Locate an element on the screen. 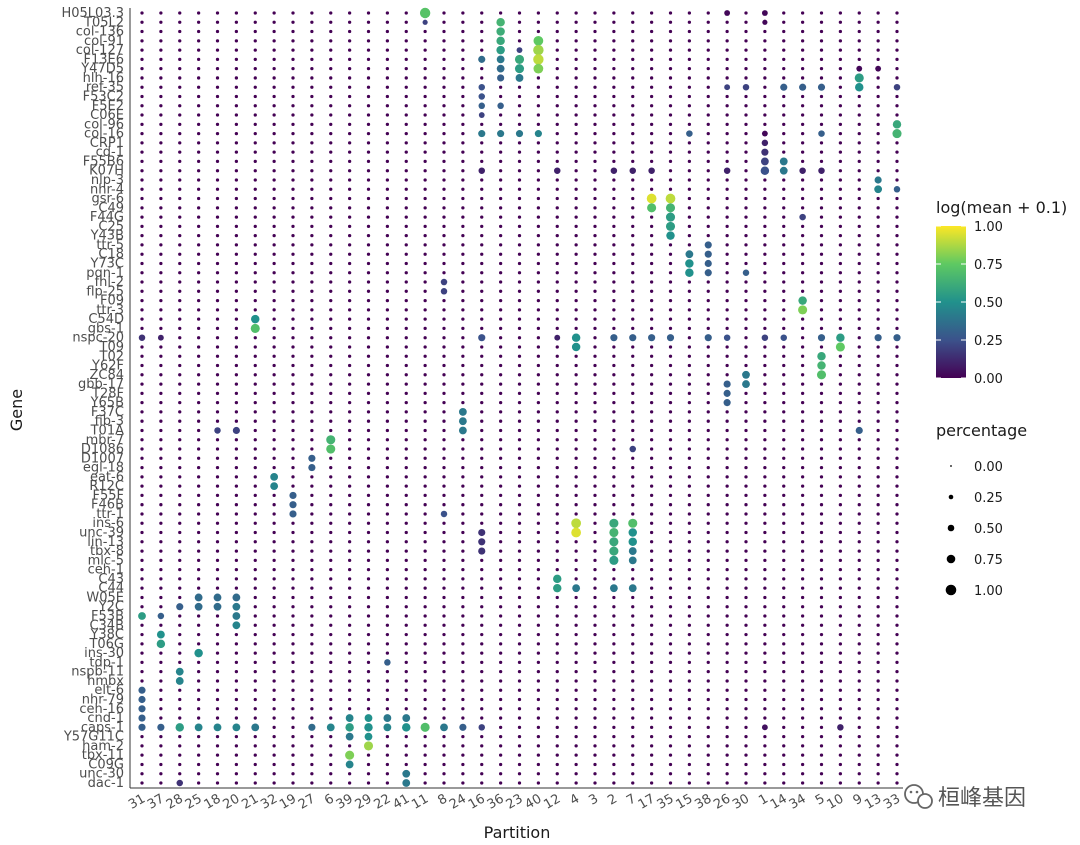 This screenshot has height=845, width=1080. x-tick-label: 29 is located at coordinates (364, 801).